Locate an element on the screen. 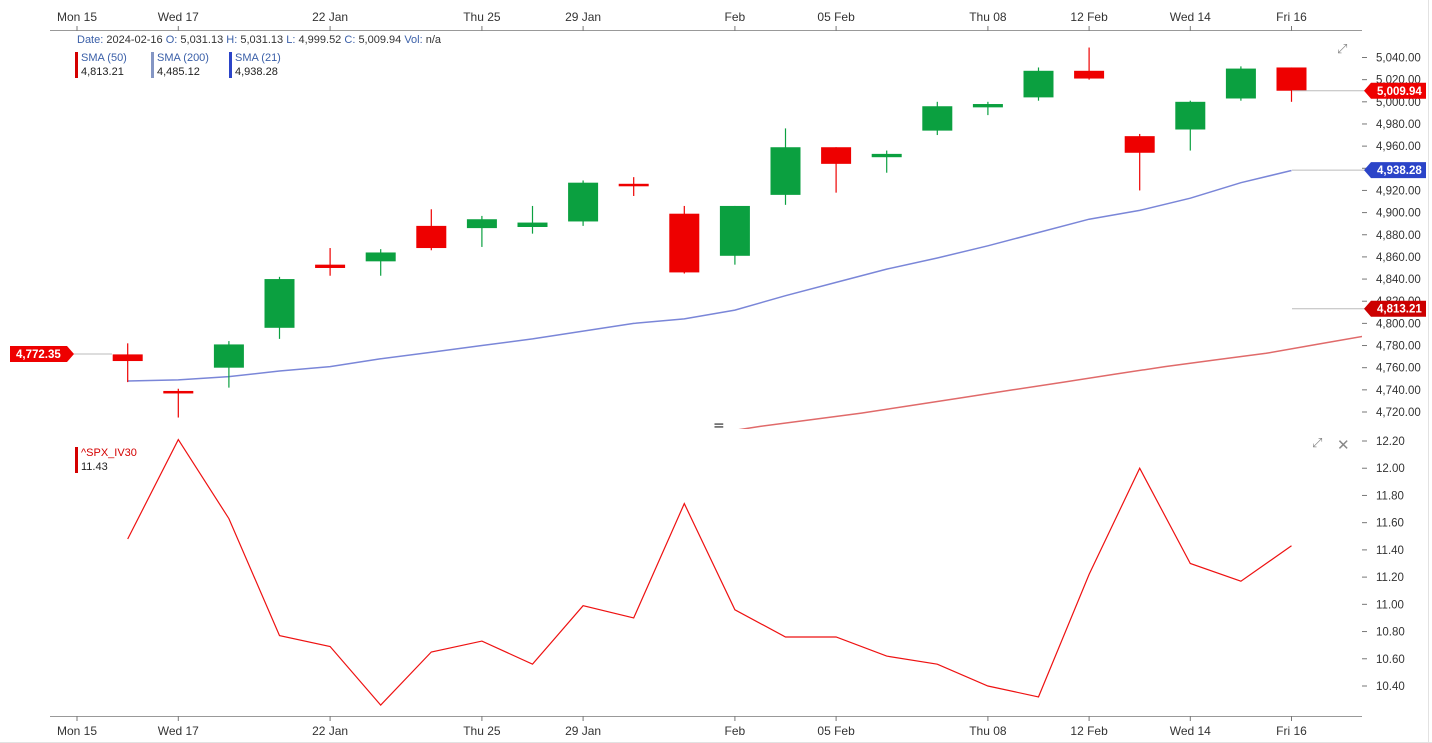 Image resolution: width=1432 pixels, height=743 pixels. x-tick-label-bottom: 12 Feb is located at coordinates (1089, 731).